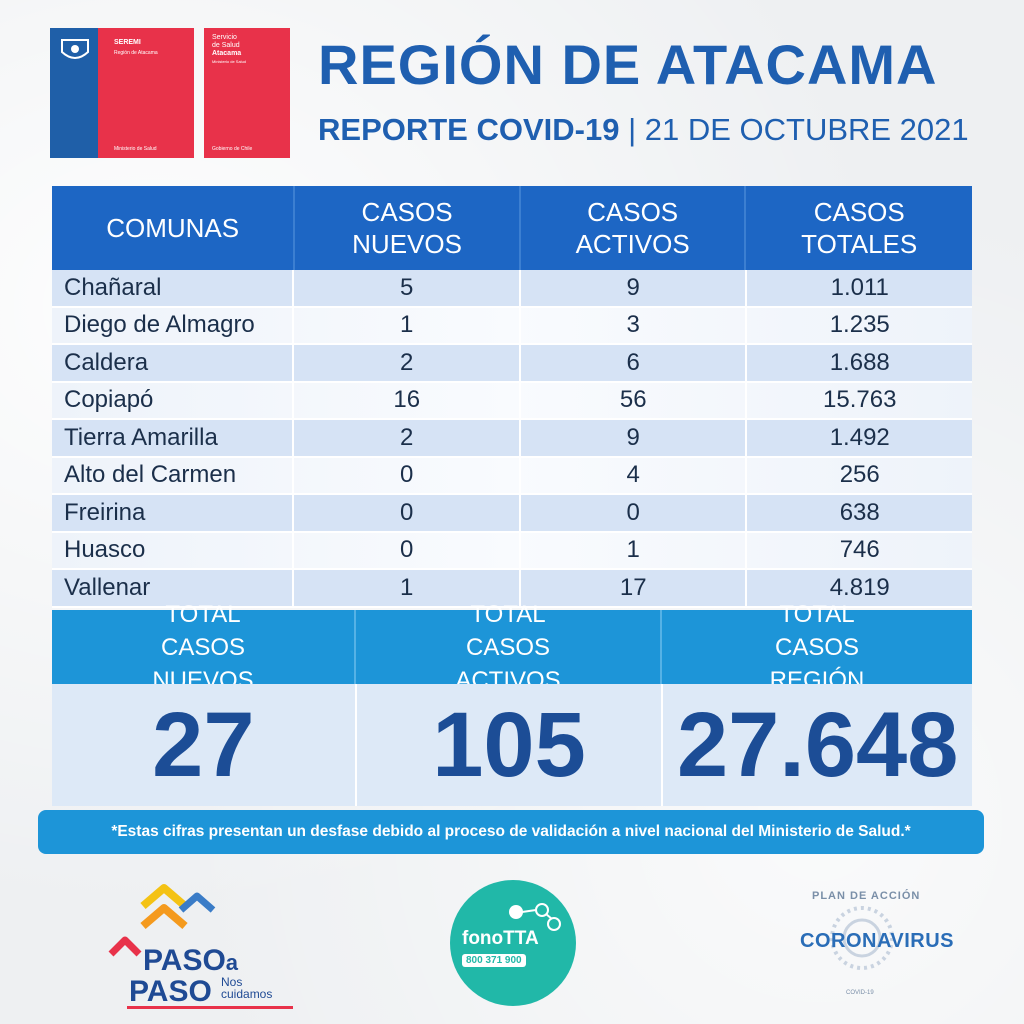 This screenshot has width=1024, height=1024. I want to click on fonotta-logo: fonoTTA 800 371 900, so click(513, 943).